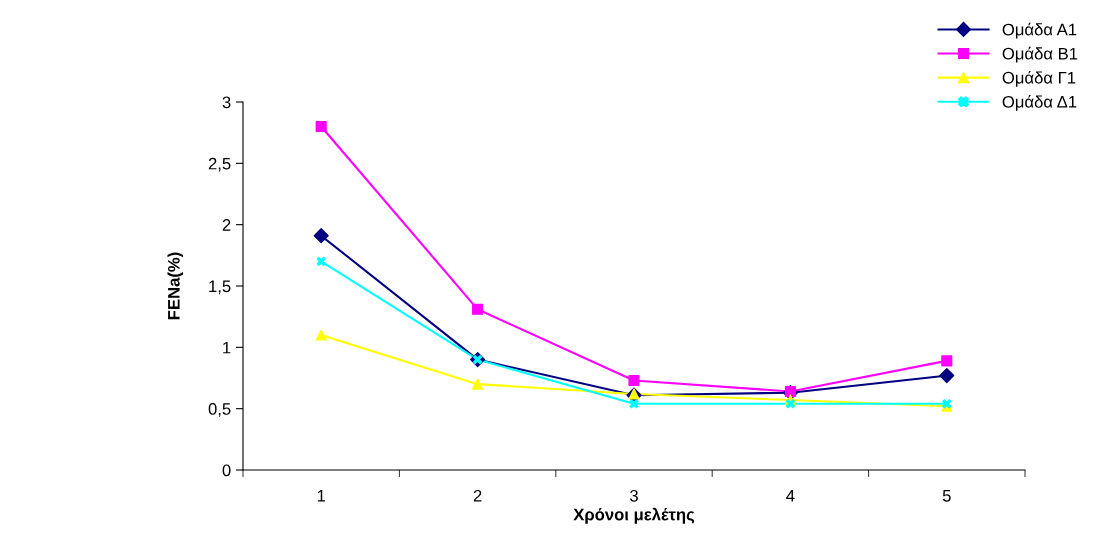  What do you see at coordinates (220, 287) in the screenshot?
I see `y-tick-label: 1,5` at bounding box center [220, 287].